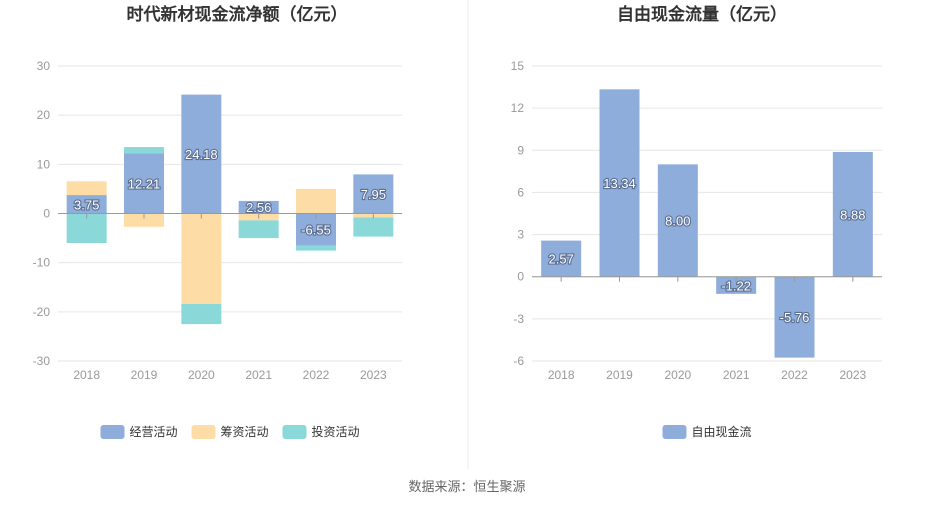  I want to click on left-y-tick-label: -30, so click(42, 361).